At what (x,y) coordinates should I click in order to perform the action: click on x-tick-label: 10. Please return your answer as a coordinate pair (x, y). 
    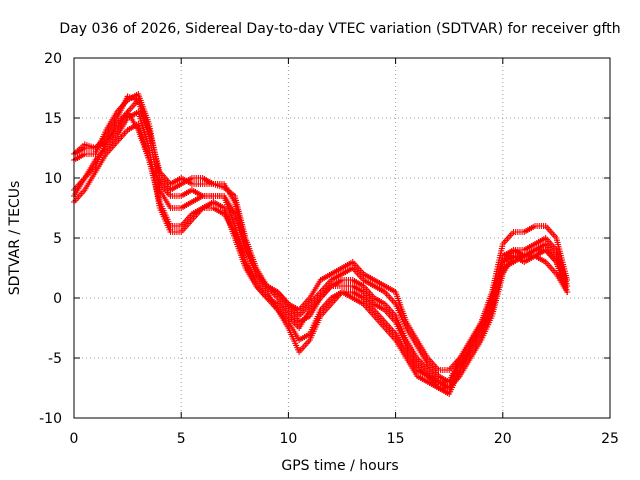
    Looking at the image, I should click on (288, 439).